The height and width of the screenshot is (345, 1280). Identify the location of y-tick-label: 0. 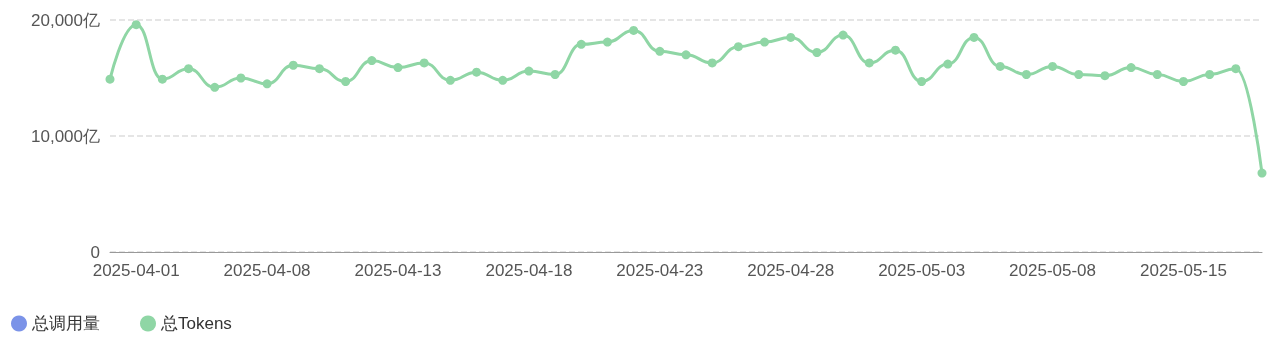
(95, 252).